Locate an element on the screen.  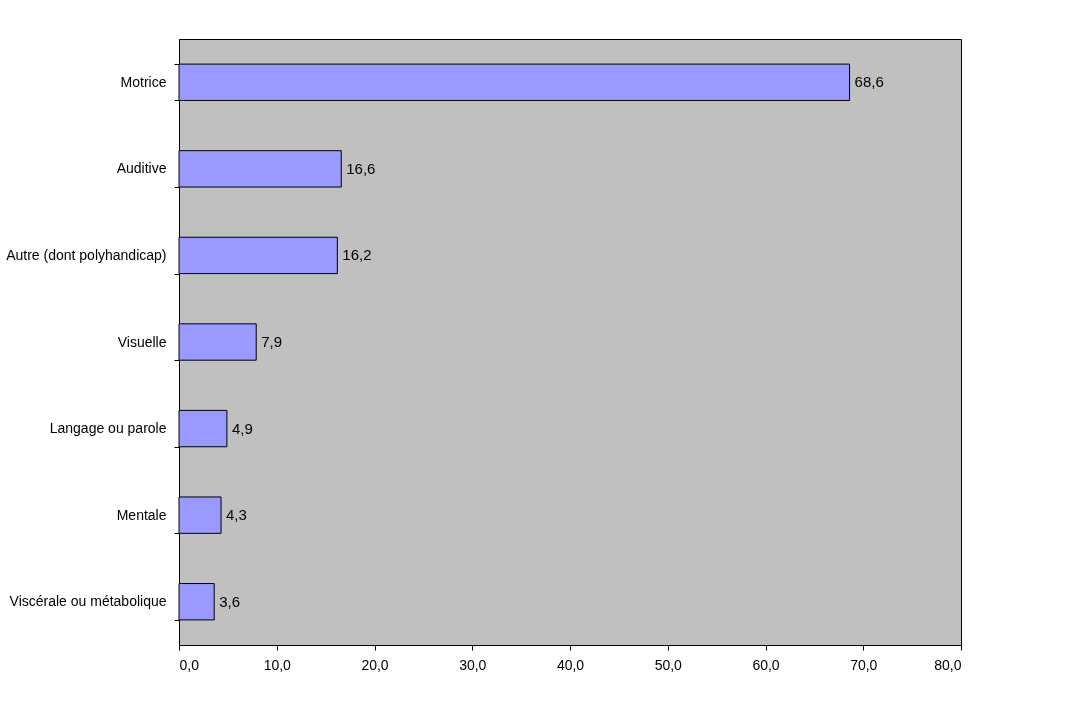
y-tick-label: Viscérale ou métabolique is located at coordinates (88, 601).